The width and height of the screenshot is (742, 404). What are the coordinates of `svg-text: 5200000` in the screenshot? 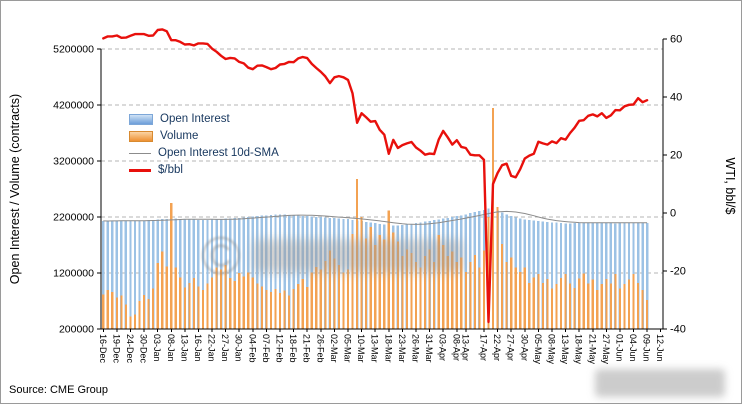 It's located at (73, 50).